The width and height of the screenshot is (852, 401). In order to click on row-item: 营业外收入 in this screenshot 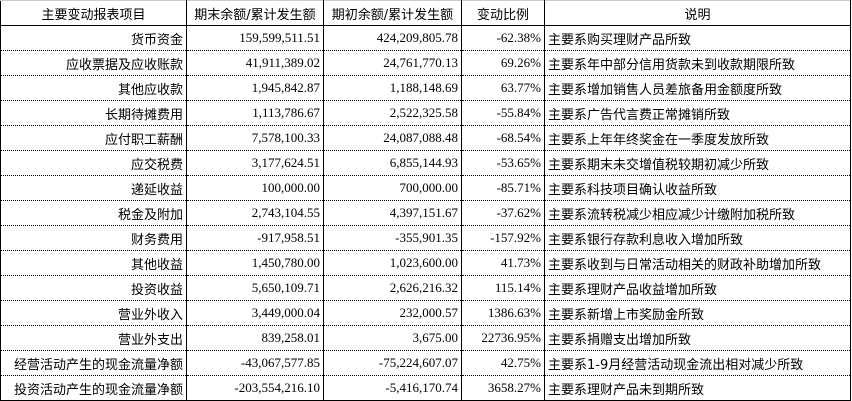, I will do `click(93, 313)`.